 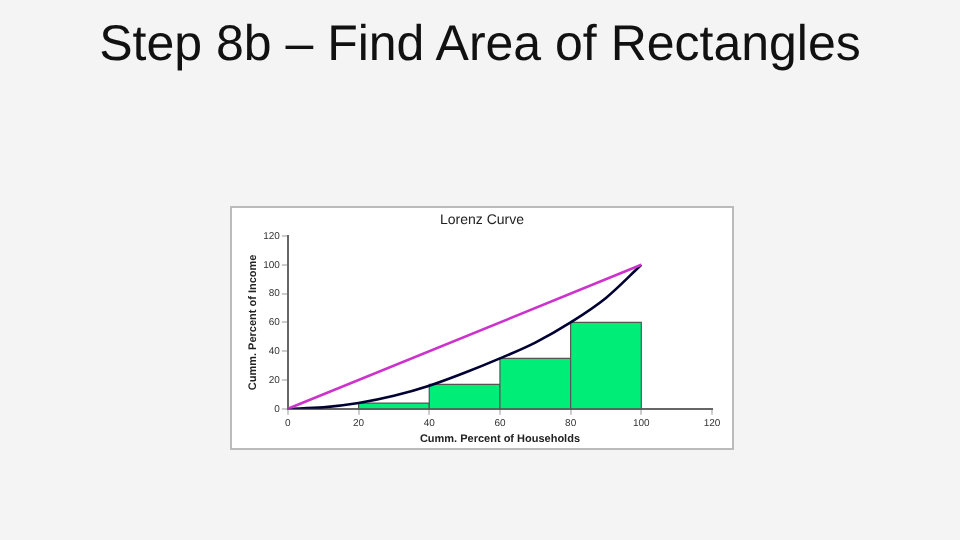 I want to click on chart-title: Step 8b – Find Area of Rectangles, so click(x=480, y=45).